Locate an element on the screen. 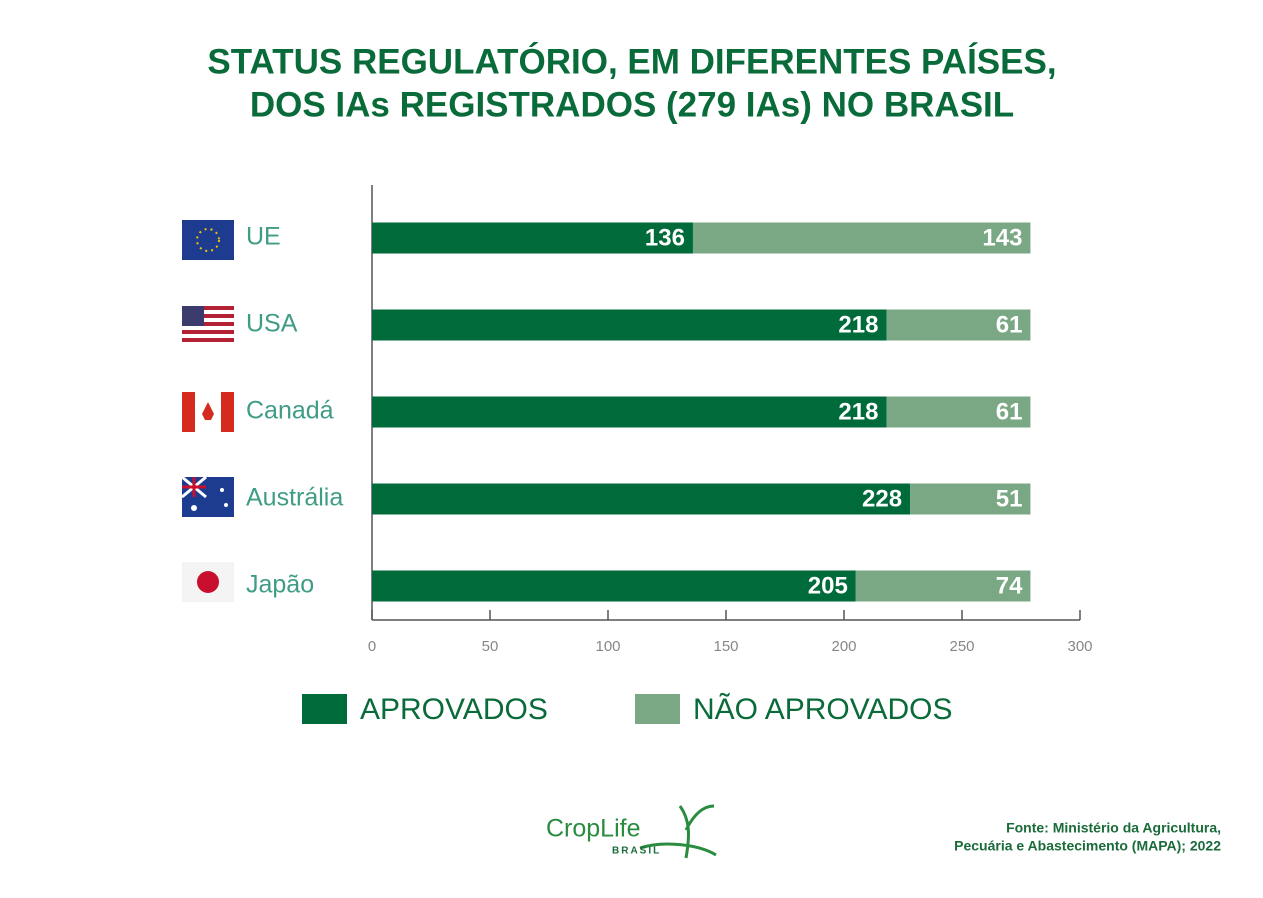 This screenshot has height=898, width=1263. y-tick-label: Japão is located at coordinates (280, 585).